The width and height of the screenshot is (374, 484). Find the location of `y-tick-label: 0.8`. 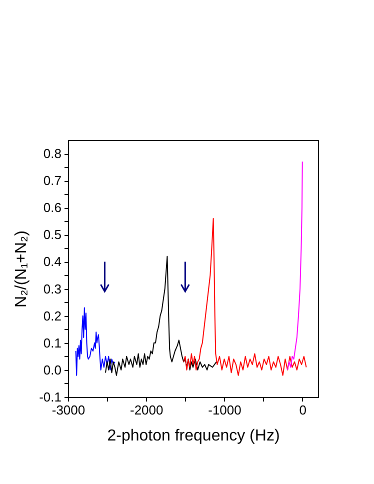

y-tick-label: 0.8 is located at coordinates (52, 154).